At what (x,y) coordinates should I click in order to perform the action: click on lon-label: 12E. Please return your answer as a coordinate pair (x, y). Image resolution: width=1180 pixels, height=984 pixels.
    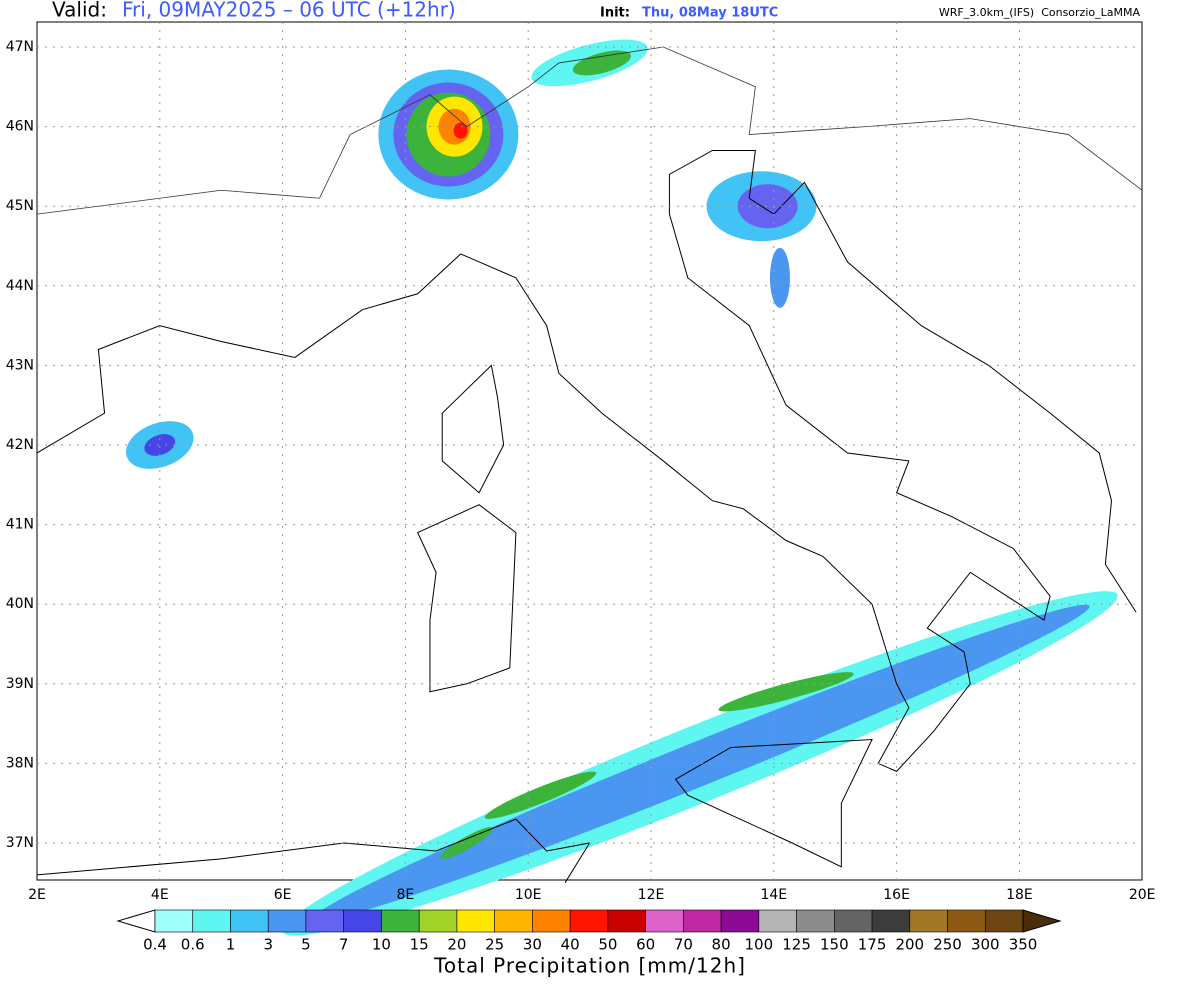
    Looking at the image, I should click on (651, 895).